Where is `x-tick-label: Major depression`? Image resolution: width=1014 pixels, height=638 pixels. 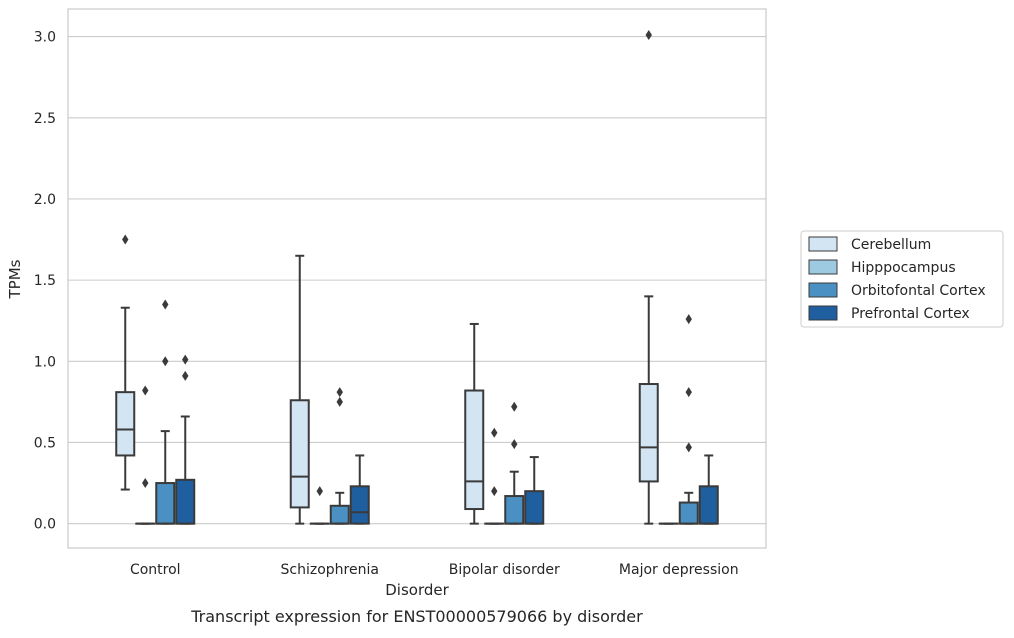
x-tick-label: Major depression is located at coordinates (679, 570).